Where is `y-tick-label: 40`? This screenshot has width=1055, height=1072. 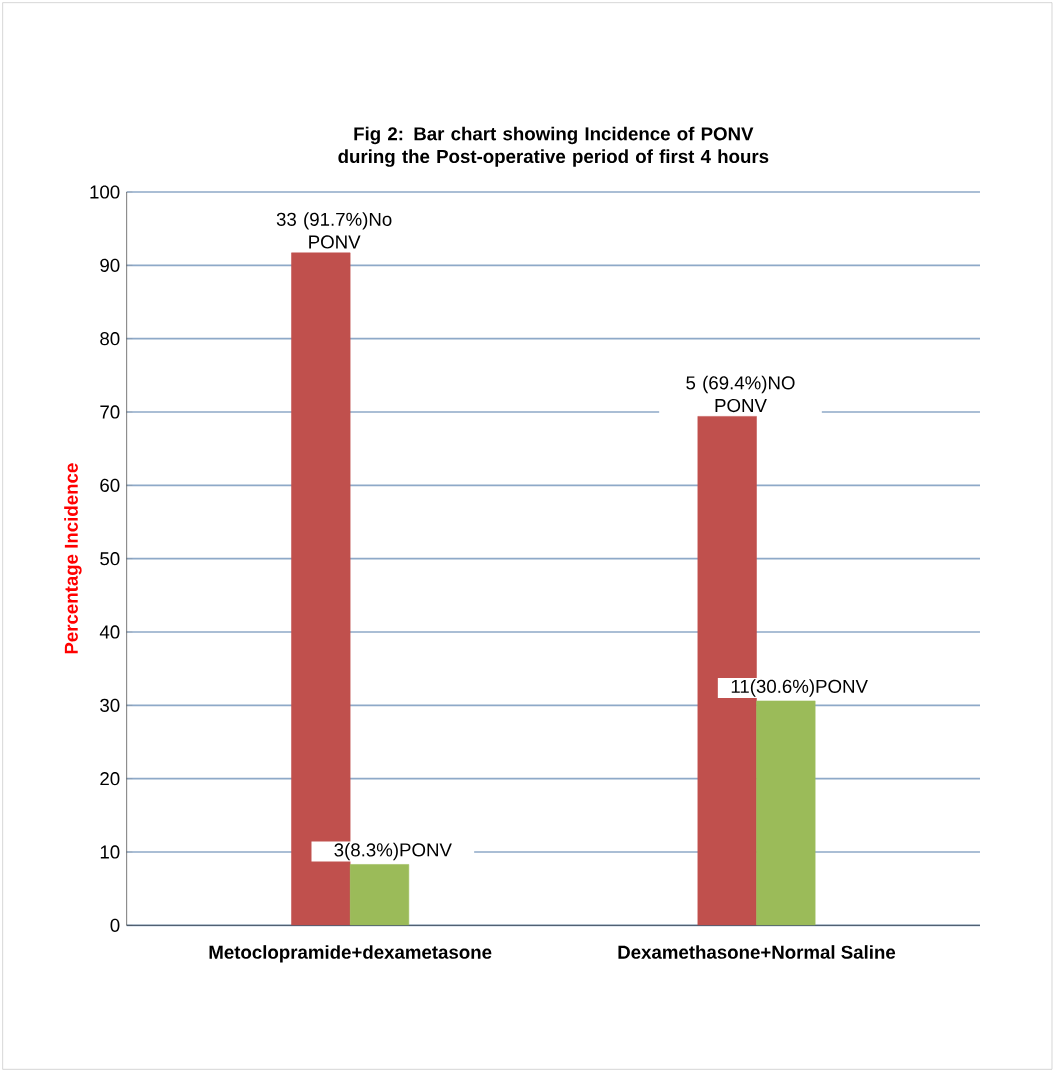 y-tick-label: 40 is located at coordinates (110, 632).